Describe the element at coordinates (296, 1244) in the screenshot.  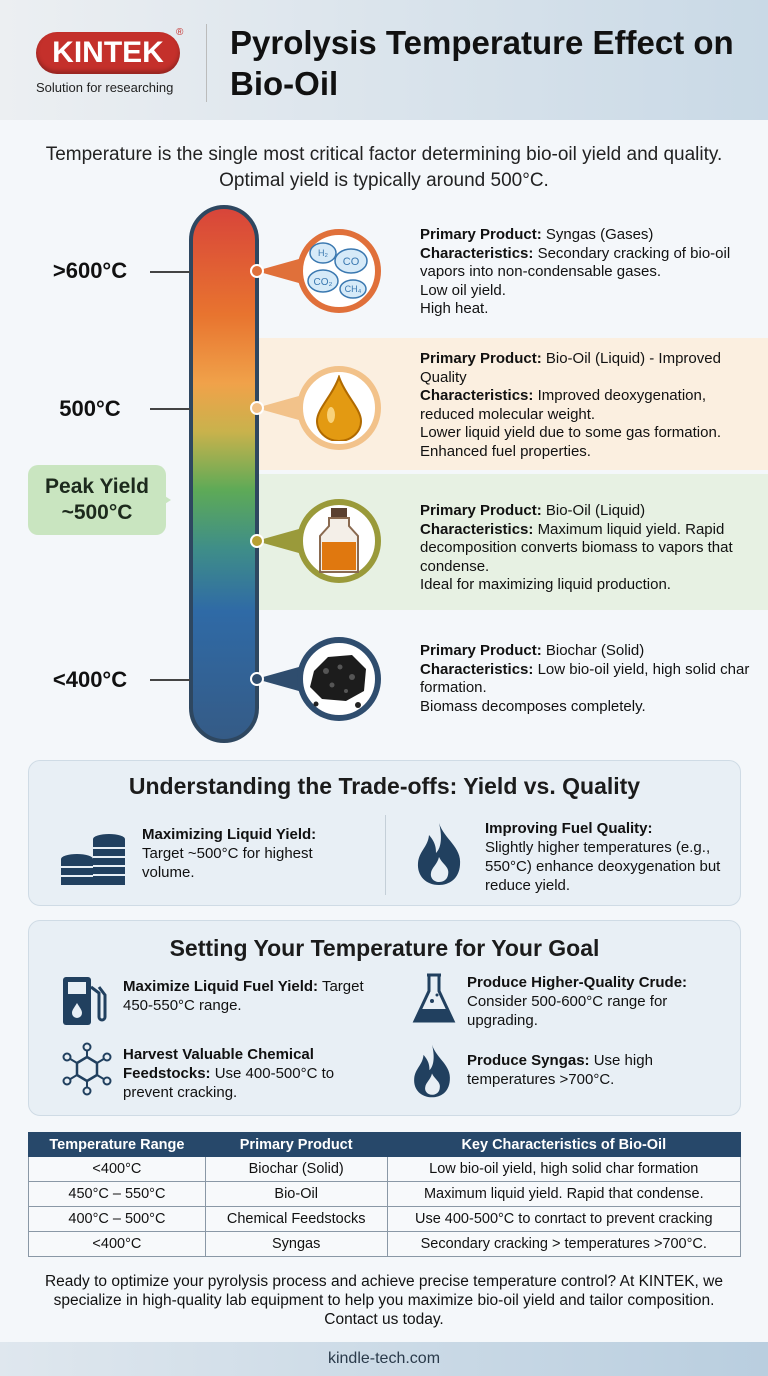
I see `table-cell: Syngas` at that location.